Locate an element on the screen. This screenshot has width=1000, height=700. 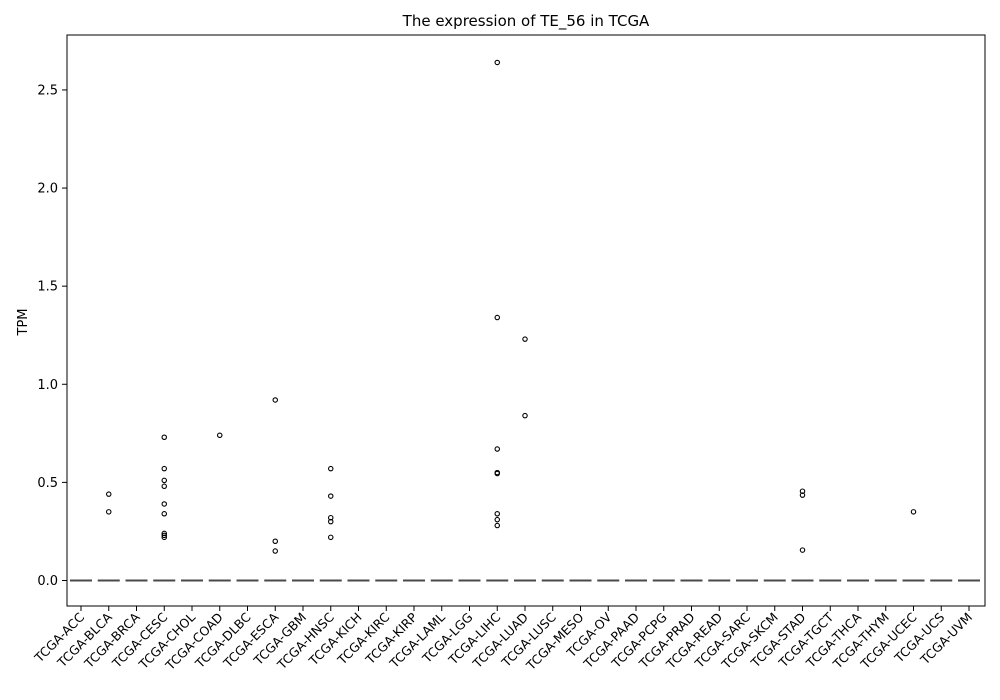
y-tick-label: 0.0 is located at coordinates (47, 581).